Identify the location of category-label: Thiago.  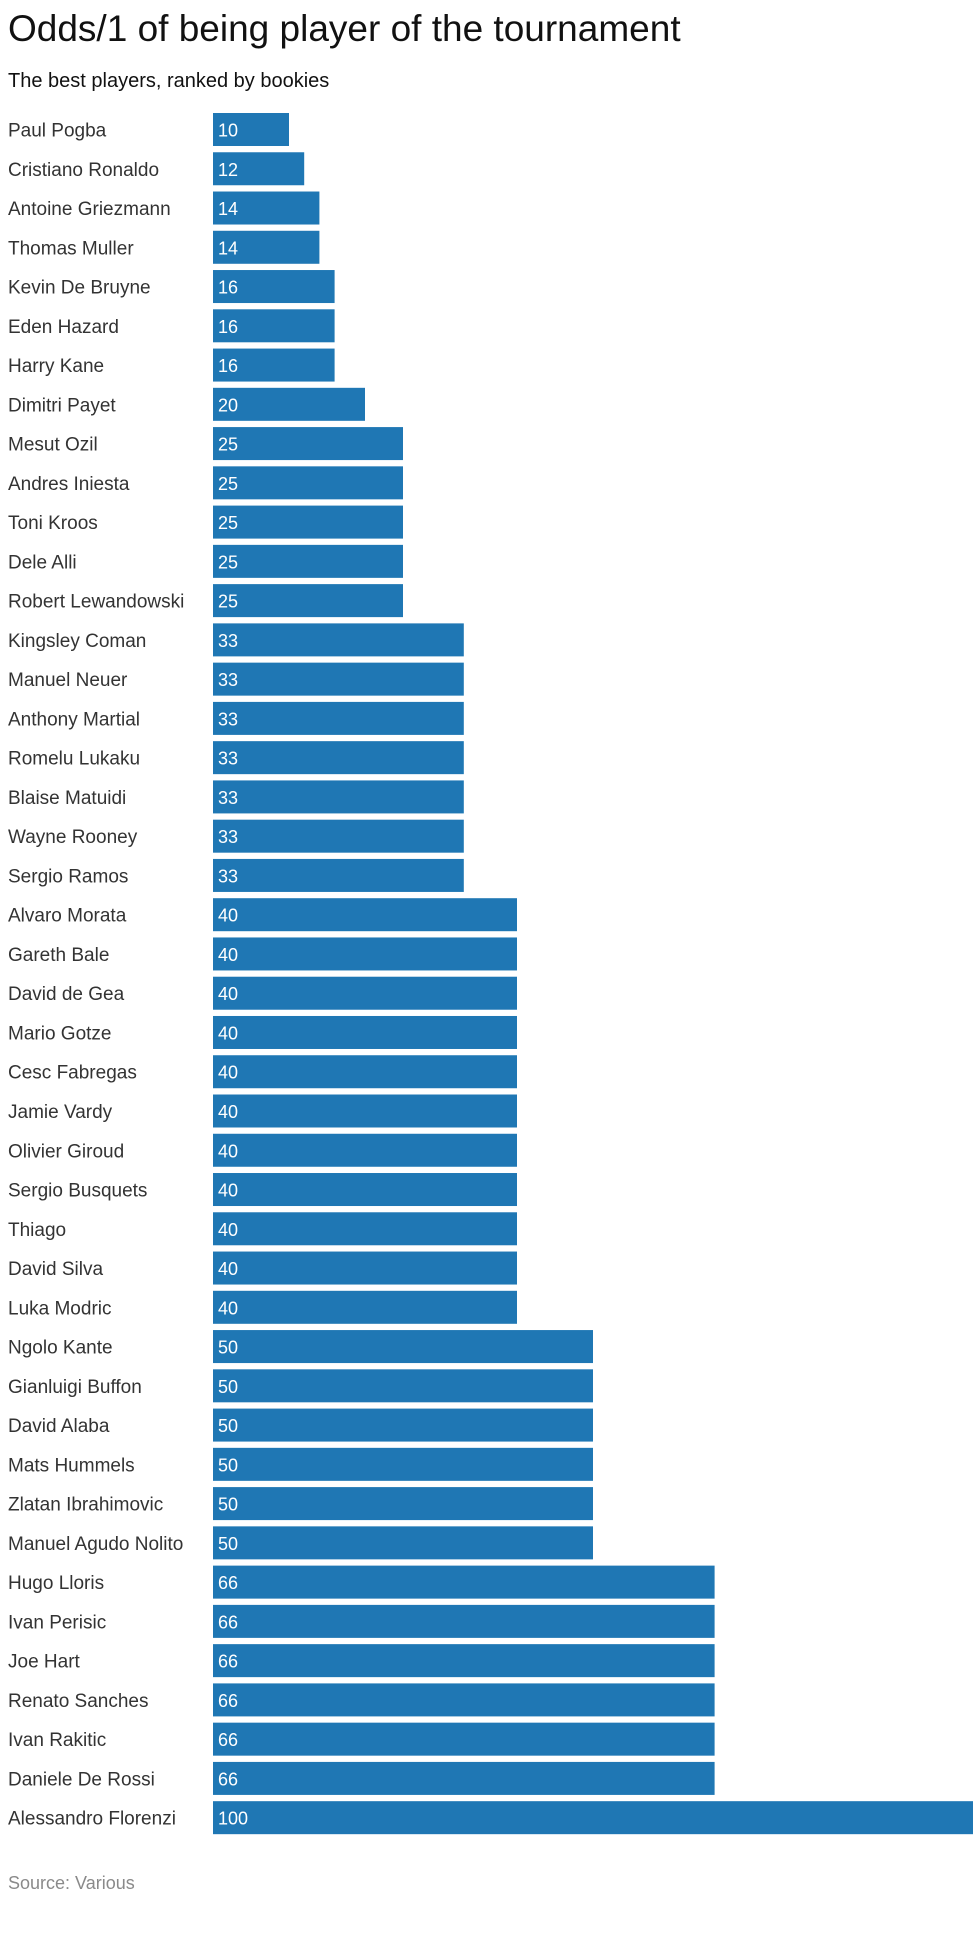
(37, 1230).